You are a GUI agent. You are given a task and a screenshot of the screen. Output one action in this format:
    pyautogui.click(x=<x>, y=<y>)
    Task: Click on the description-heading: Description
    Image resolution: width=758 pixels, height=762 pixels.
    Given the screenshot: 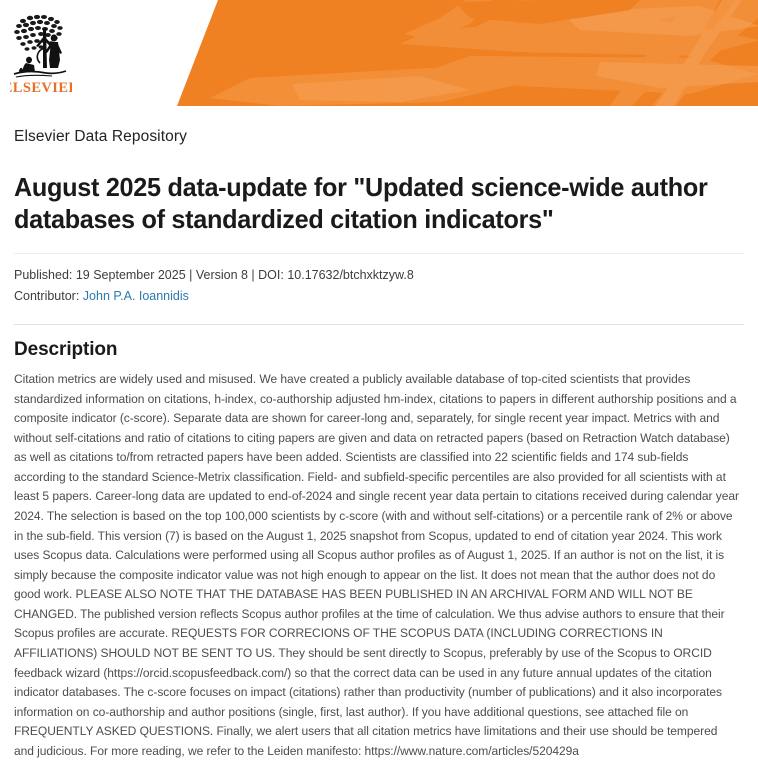 What is the action you would take?
    pyautogui.click(x=66, y=349)
    